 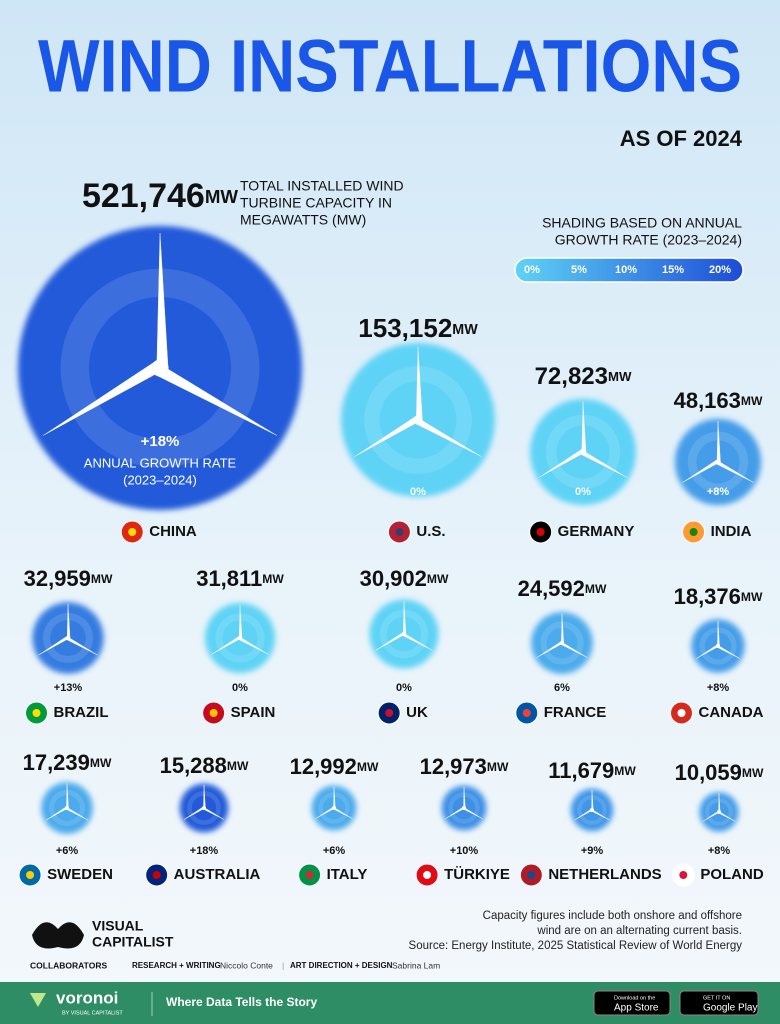 I want to click on tagline: Where Data Tells the Story, so click(x=241, y=1002).